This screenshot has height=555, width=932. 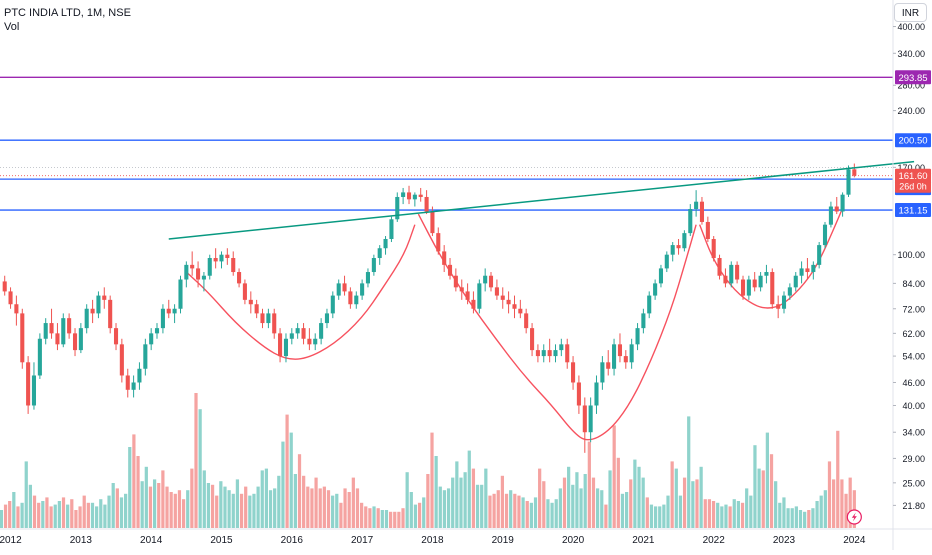 I want to click on price-tick-label: 72.00, so click(x=913, y=309).